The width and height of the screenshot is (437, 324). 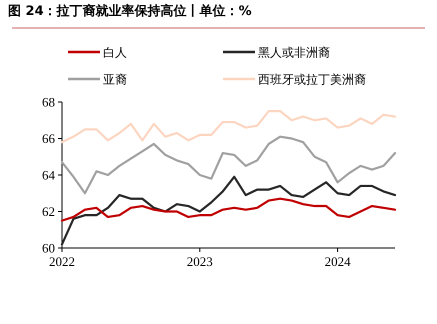 I want to click on legend-label: 亚裔, so click(x=115, y=79).